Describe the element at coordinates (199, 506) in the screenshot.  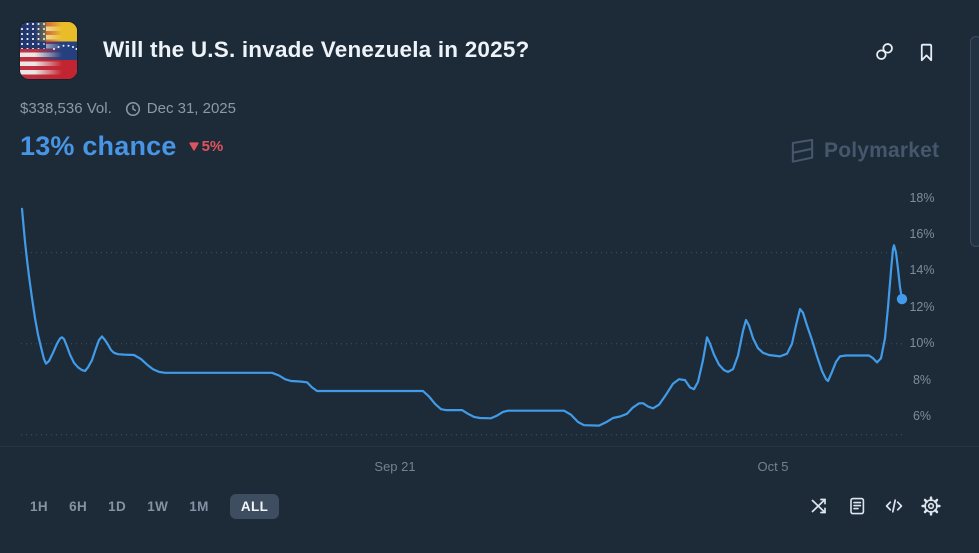
I see `timeframe-button-1m: 1M` at that location.